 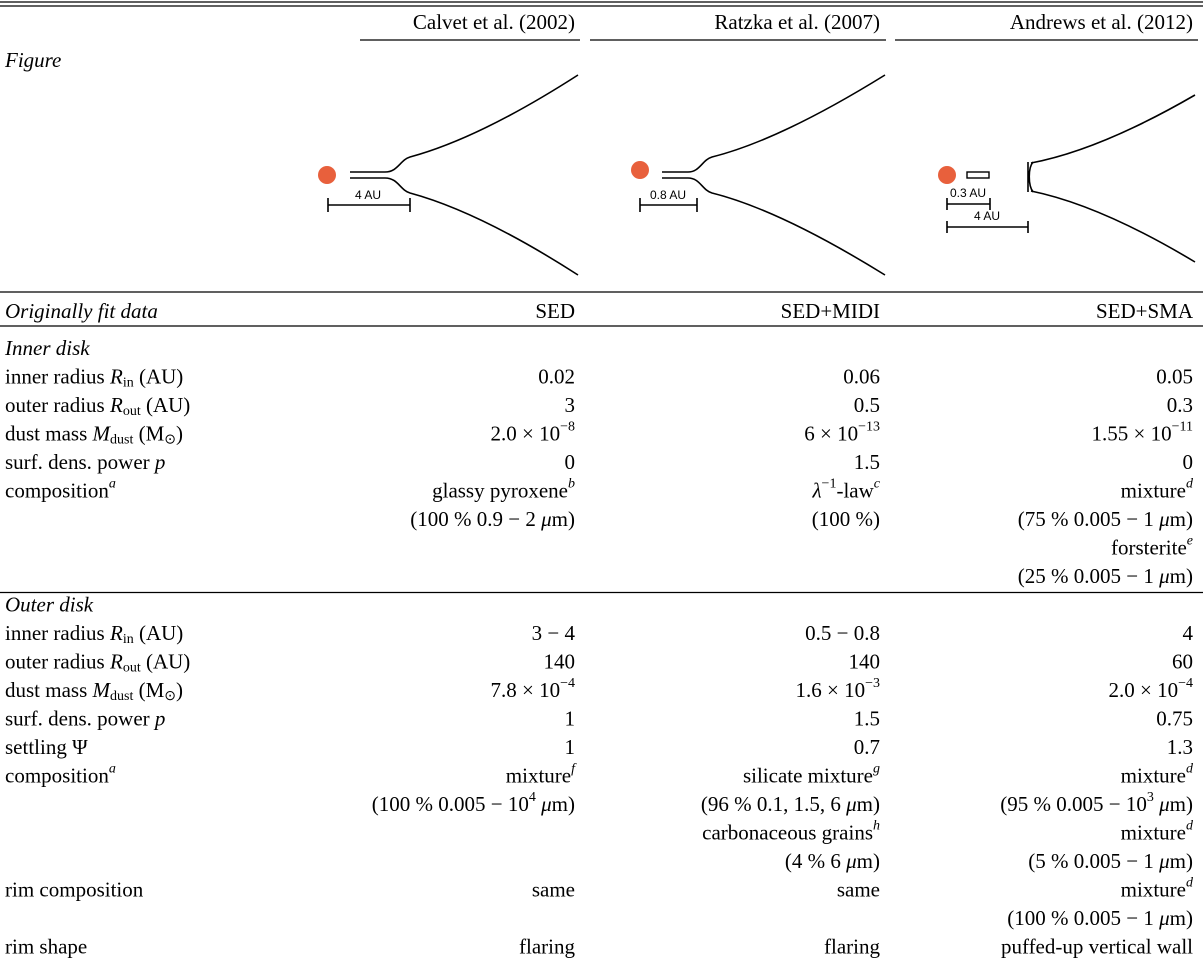 What do you see at coordinates (1088, 576) in the screenshot?
I see `text-run: (25 % 0.005 − 1` at bounding box center [1088, 576].